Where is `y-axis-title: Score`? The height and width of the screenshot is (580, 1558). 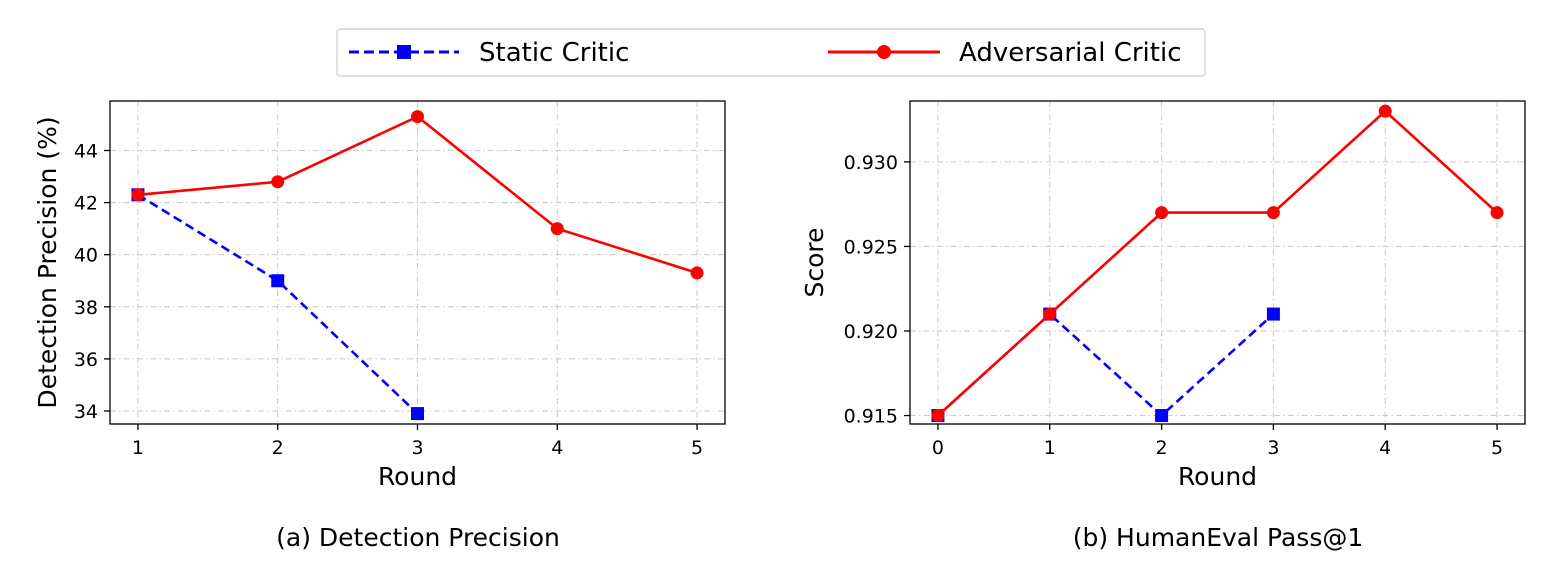 y-axis-title: Score is located at coordinates (814, 262).